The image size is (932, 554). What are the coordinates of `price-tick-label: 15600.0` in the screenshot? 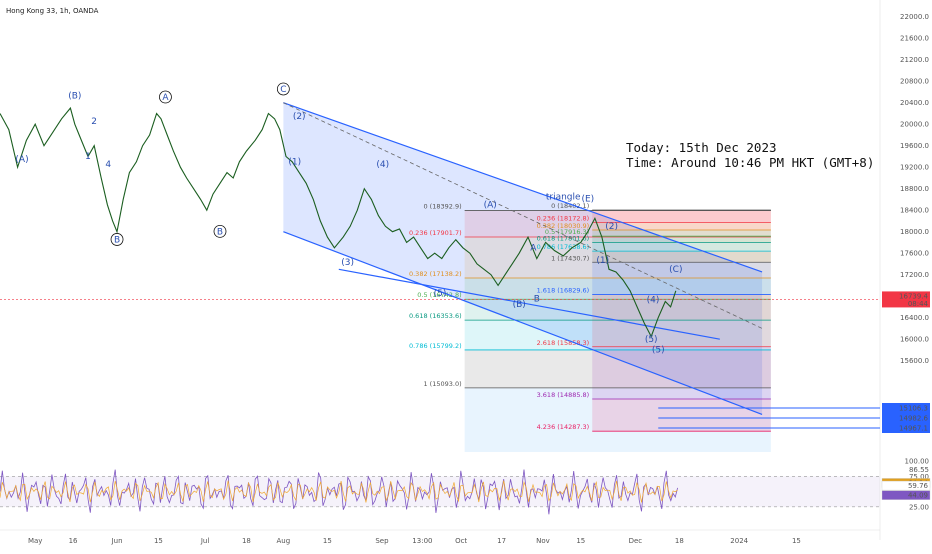 It's located at (914, 361).